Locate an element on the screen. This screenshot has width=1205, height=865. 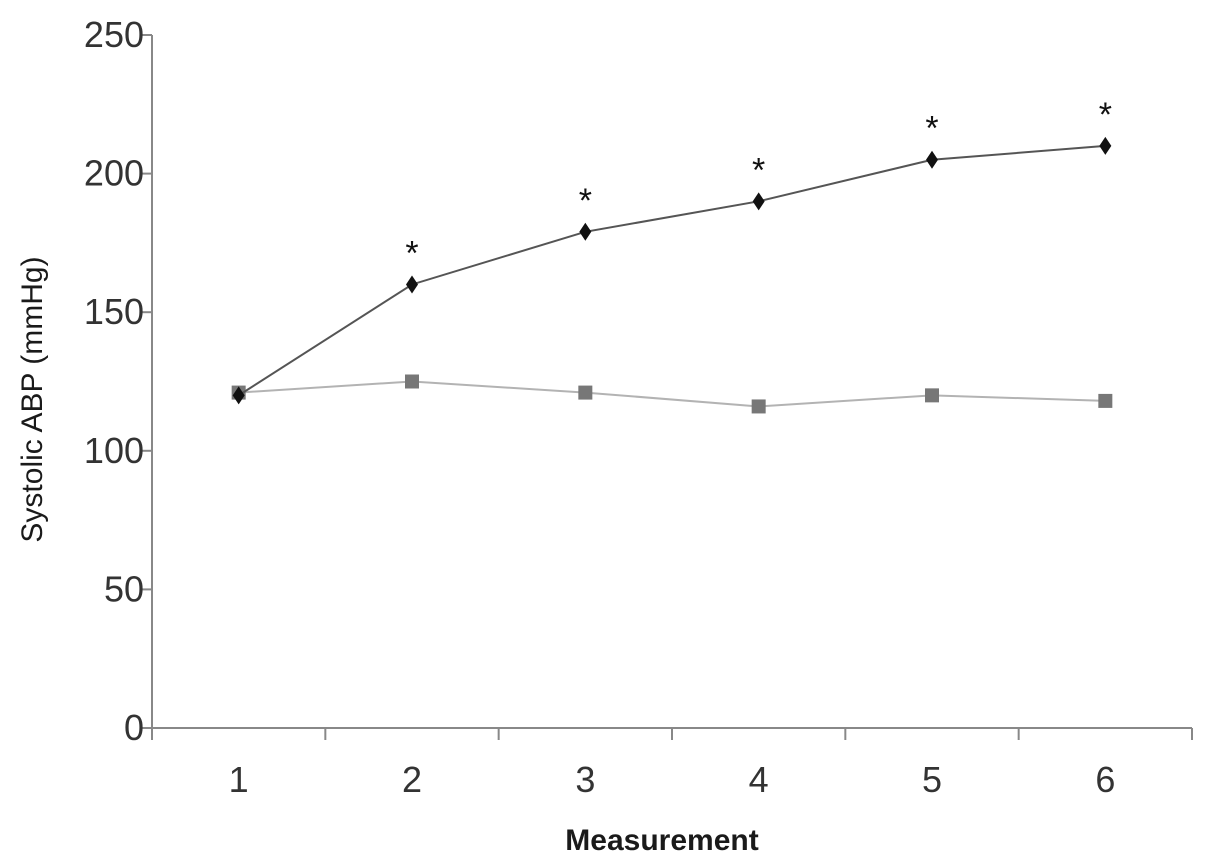
y-axis-title: Systolic ABP (mmHg) is located at coordinates (32, 399).